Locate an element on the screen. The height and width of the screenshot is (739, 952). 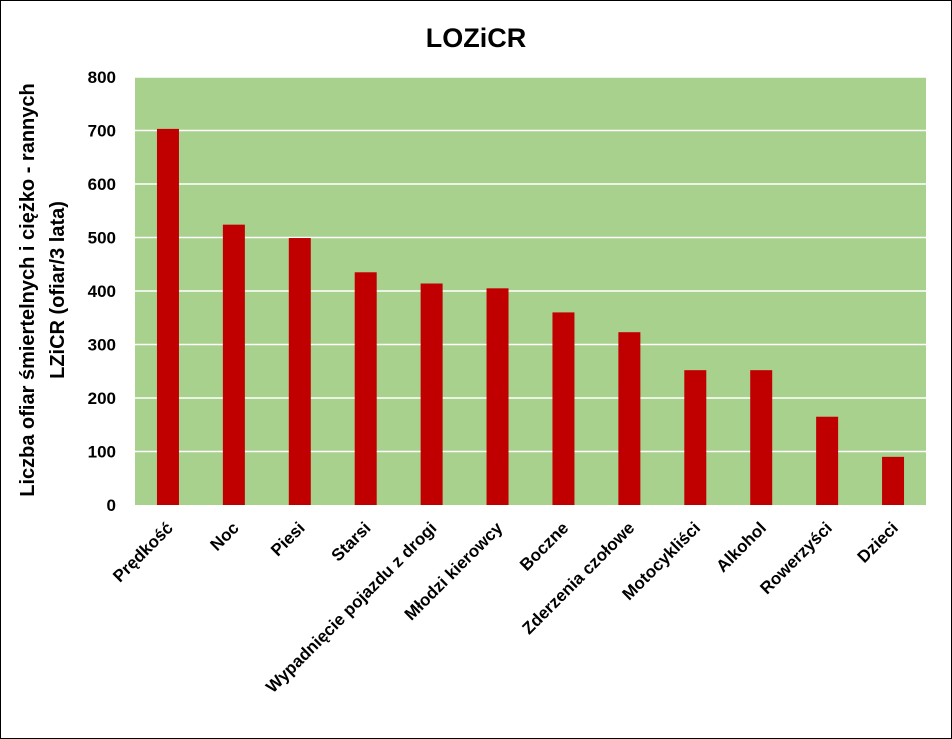
y-tick-label: 0 is located at coordinates (111, 505).